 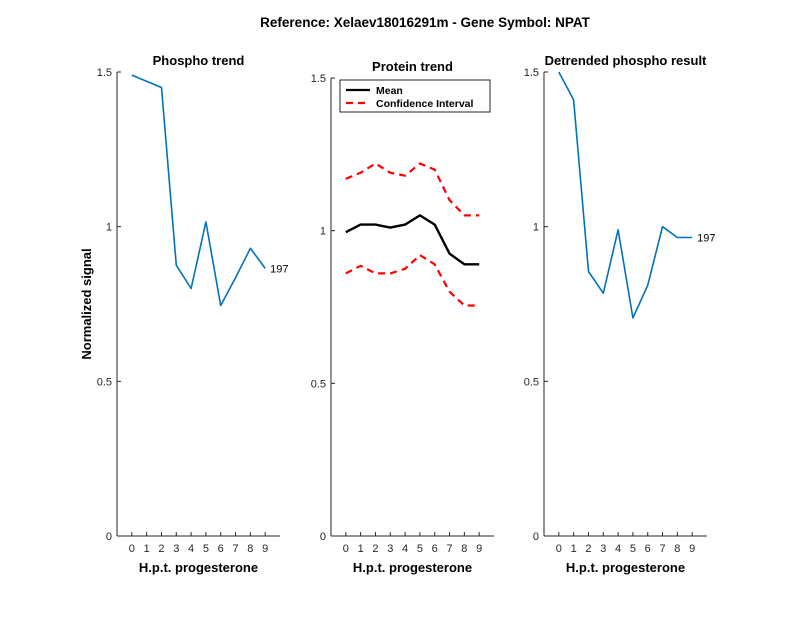 I want to click on legend-box, so click(x=415, y=96).